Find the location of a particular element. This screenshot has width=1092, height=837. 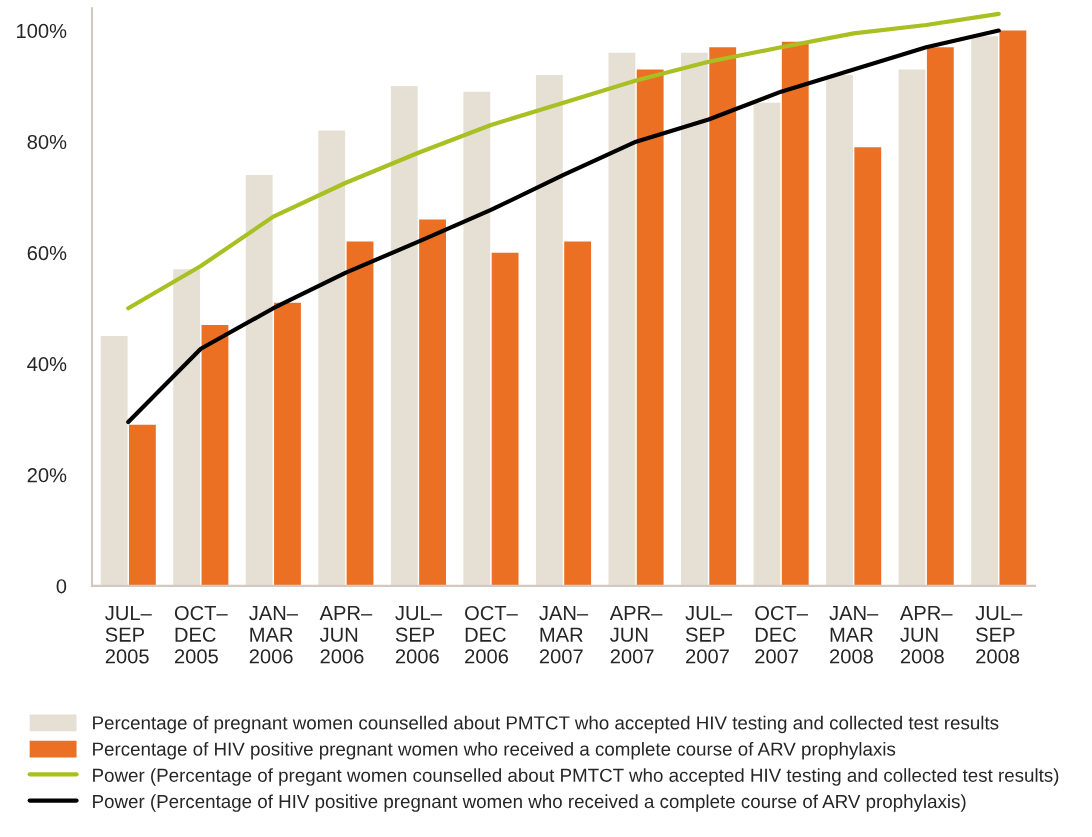

y-tick-label: 0 is located at coordinates (61, 586).